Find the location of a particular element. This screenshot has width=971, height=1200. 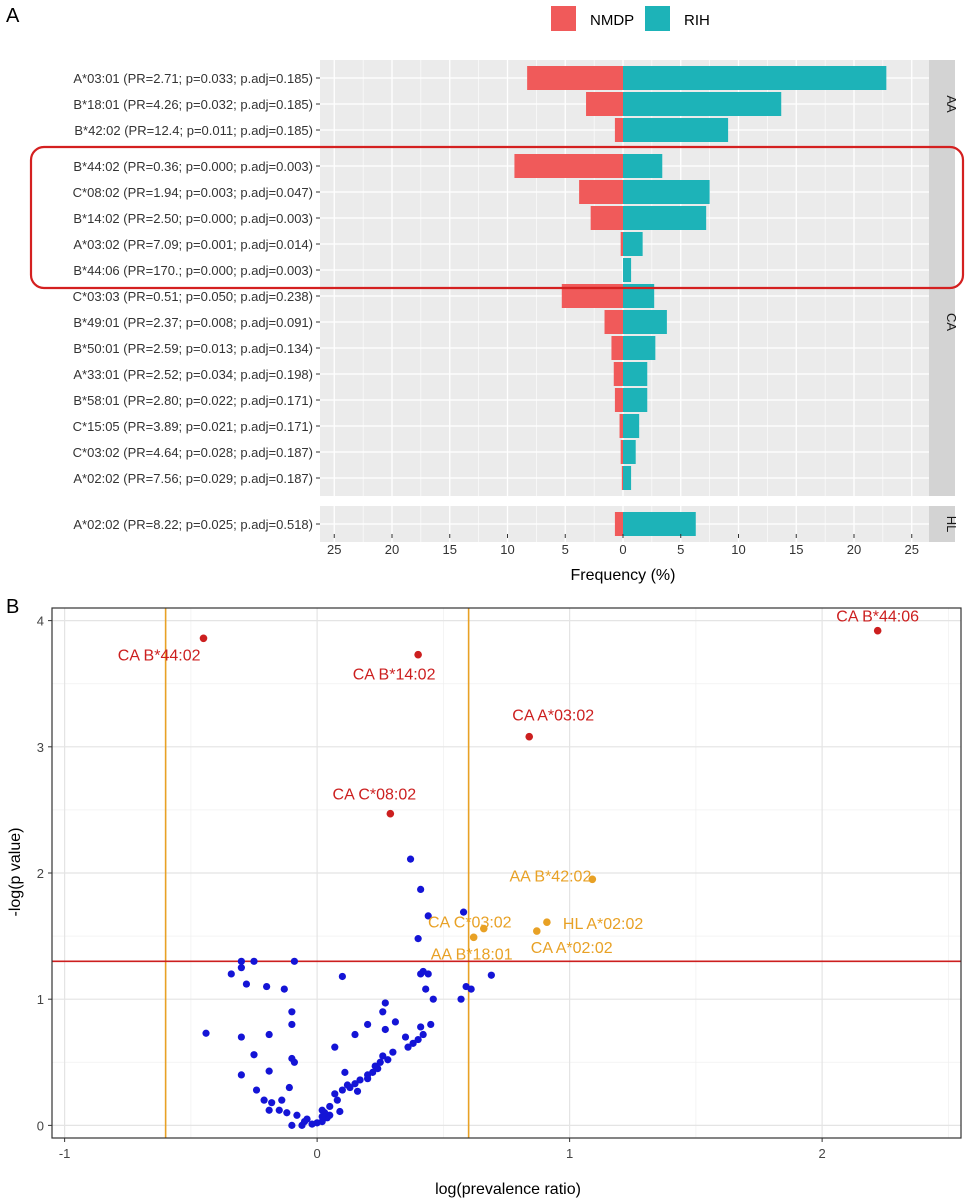

row-label: C*08:02 (PR=1.94; p=0.003; p.adj=0.047) is located at coordinates (193, 192).